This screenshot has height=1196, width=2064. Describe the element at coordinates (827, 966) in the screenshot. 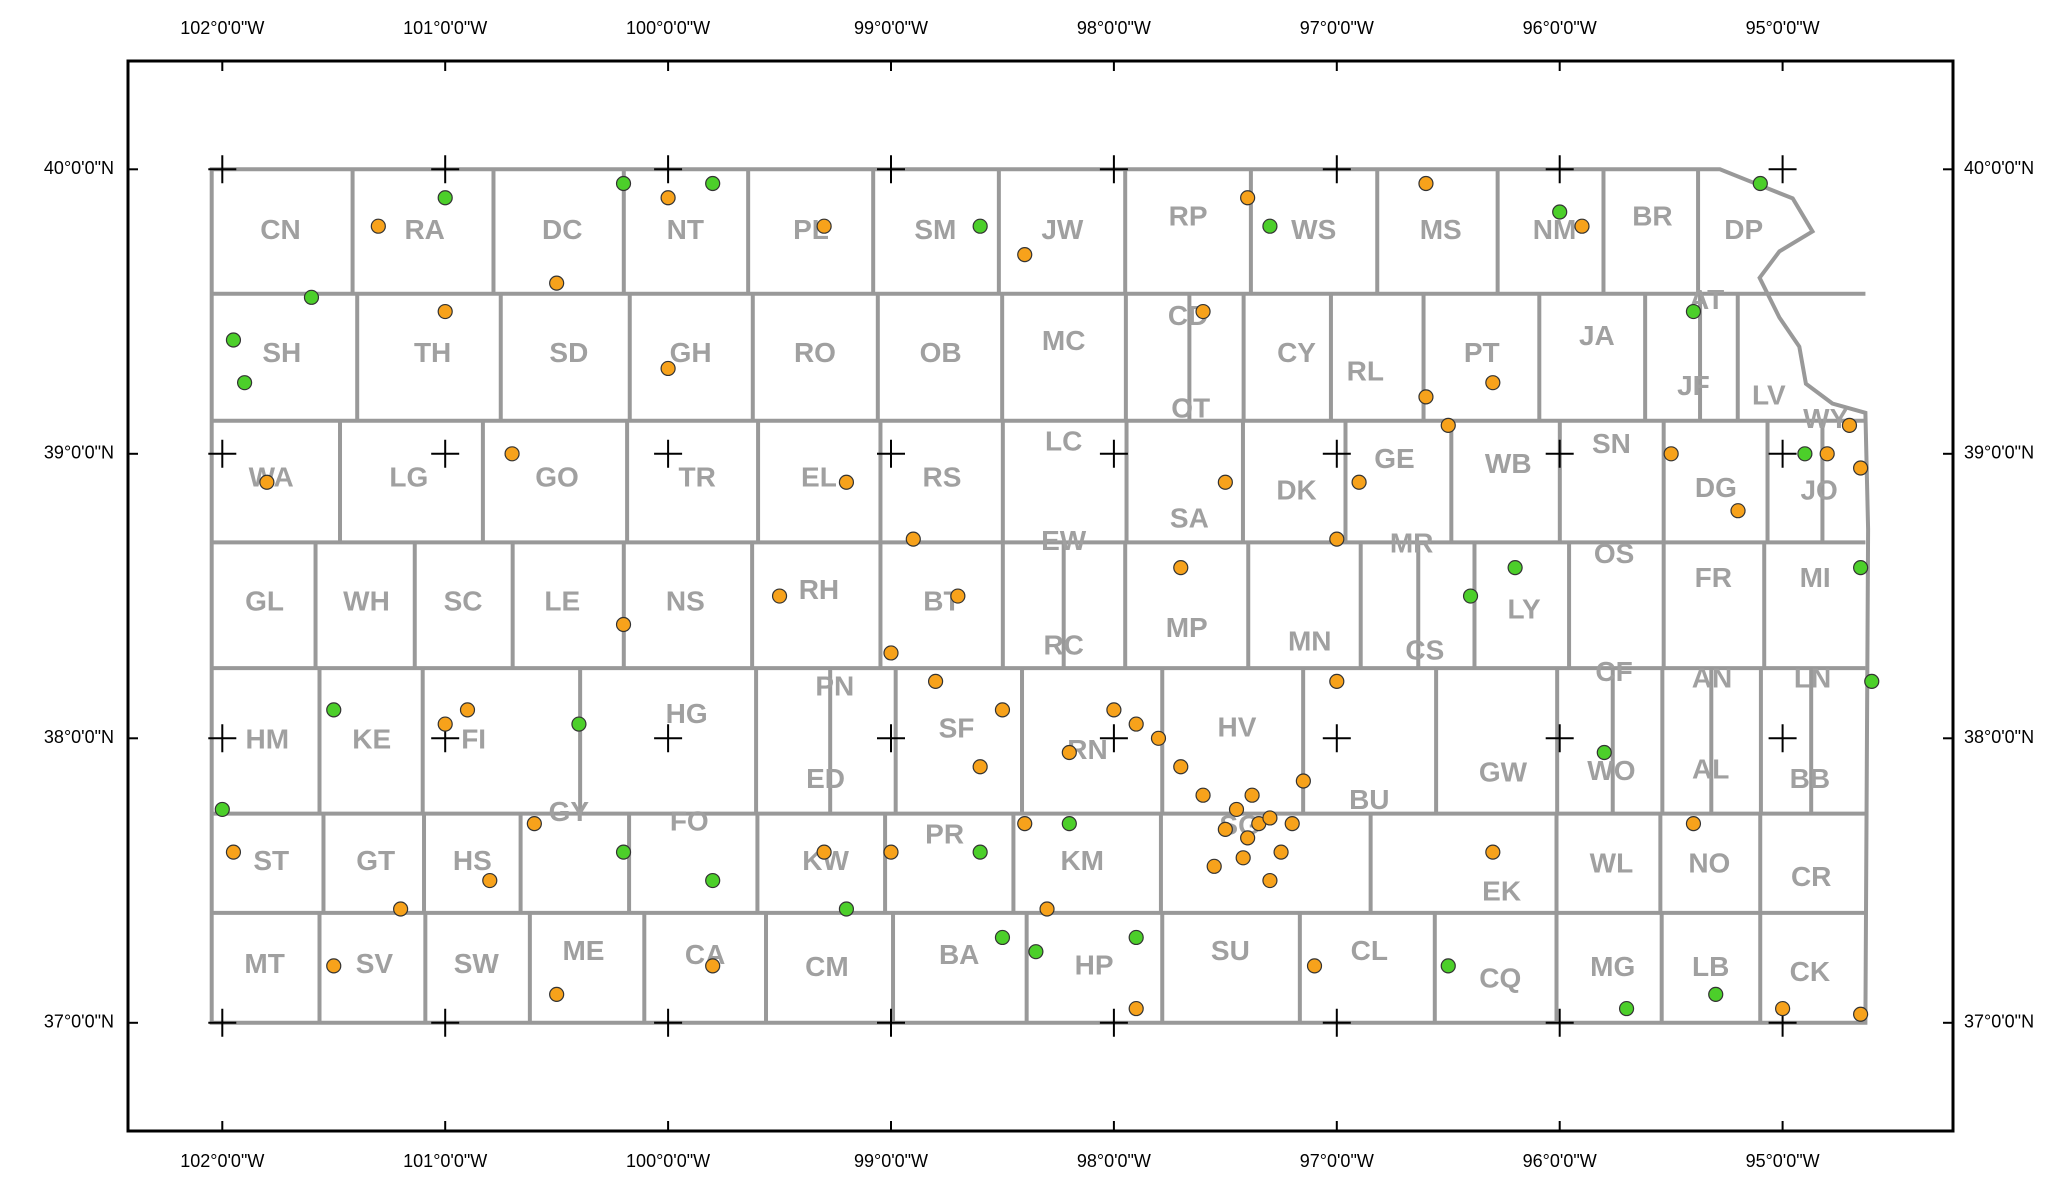

I see `county-label: CM` at that location.